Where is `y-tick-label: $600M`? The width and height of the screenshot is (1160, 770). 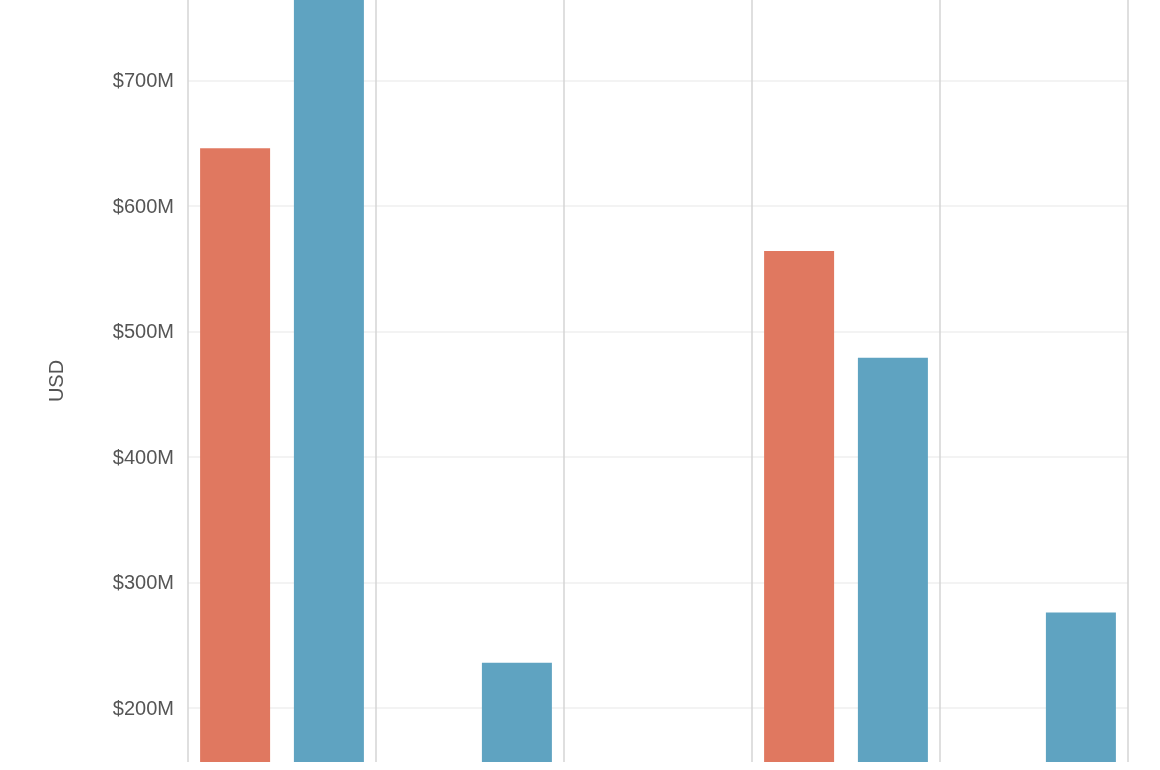 y-tick-label: $600M is located at coordinates (143, 205).